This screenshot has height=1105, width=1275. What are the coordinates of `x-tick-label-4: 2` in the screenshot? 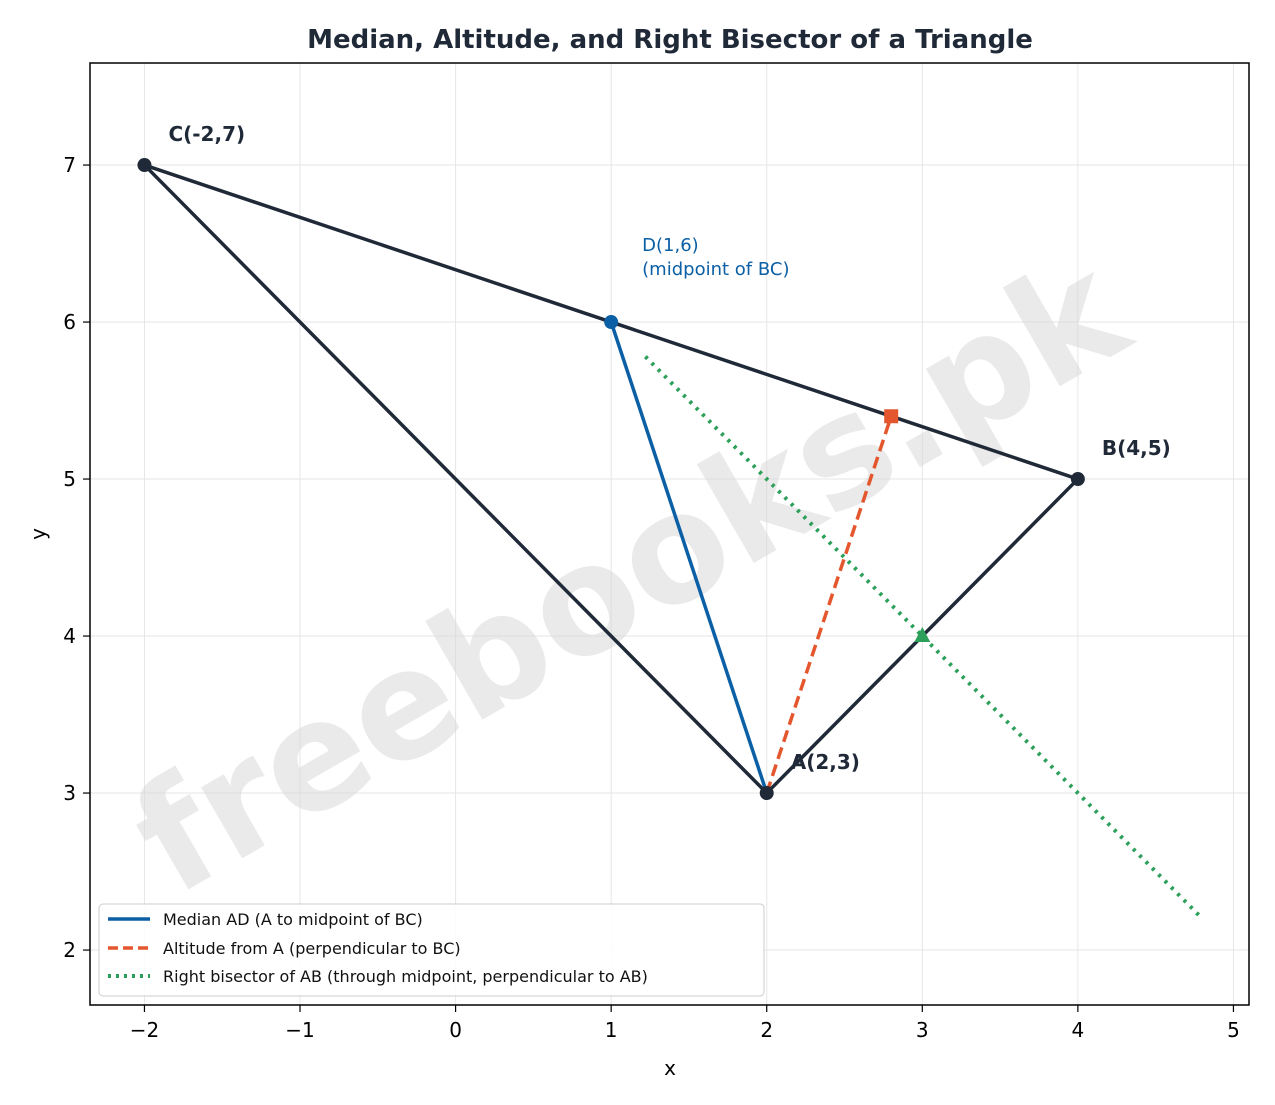 It's located at (766, 1030).